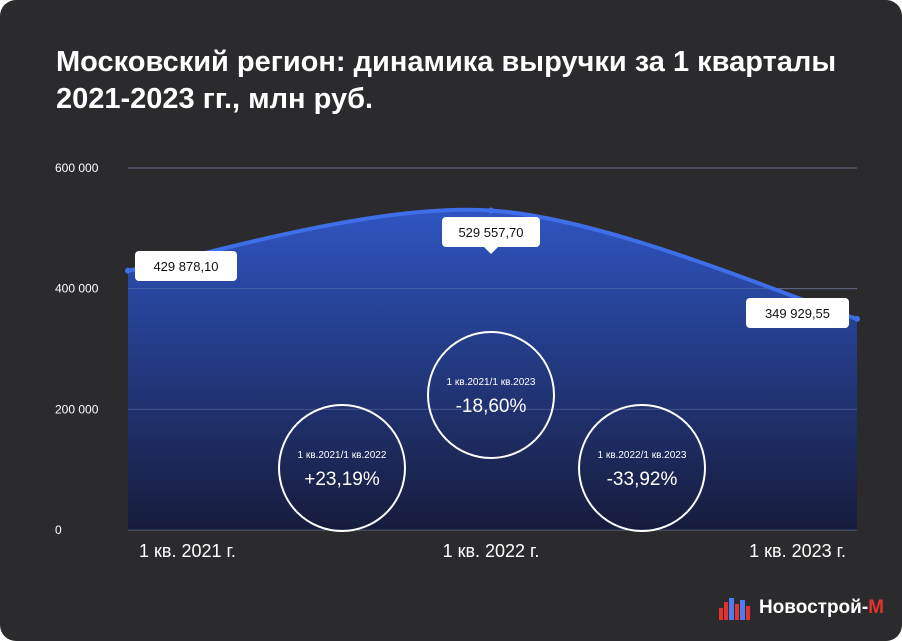 The image size is (902, 641). What do you see at coordinates (77, 168) in the screenshot?
I see `y-tick-label: 600 000` at bounding box center [77, 168].